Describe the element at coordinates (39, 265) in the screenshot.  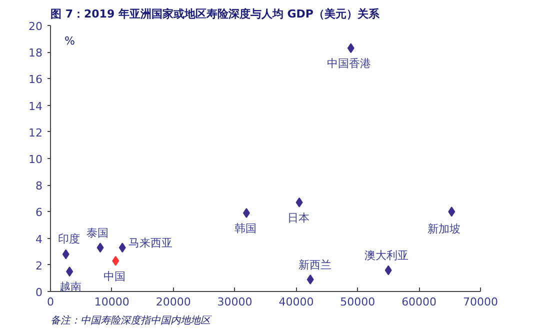
I see `y-tick-label: 2` at that location.